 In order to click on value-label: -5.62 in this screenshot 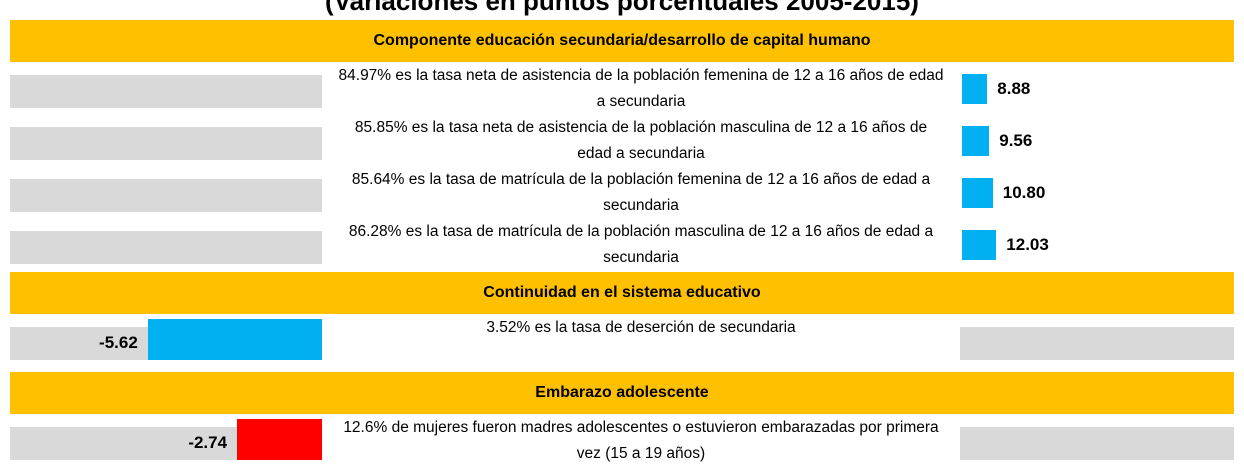, I will do `click(118, 342)`.